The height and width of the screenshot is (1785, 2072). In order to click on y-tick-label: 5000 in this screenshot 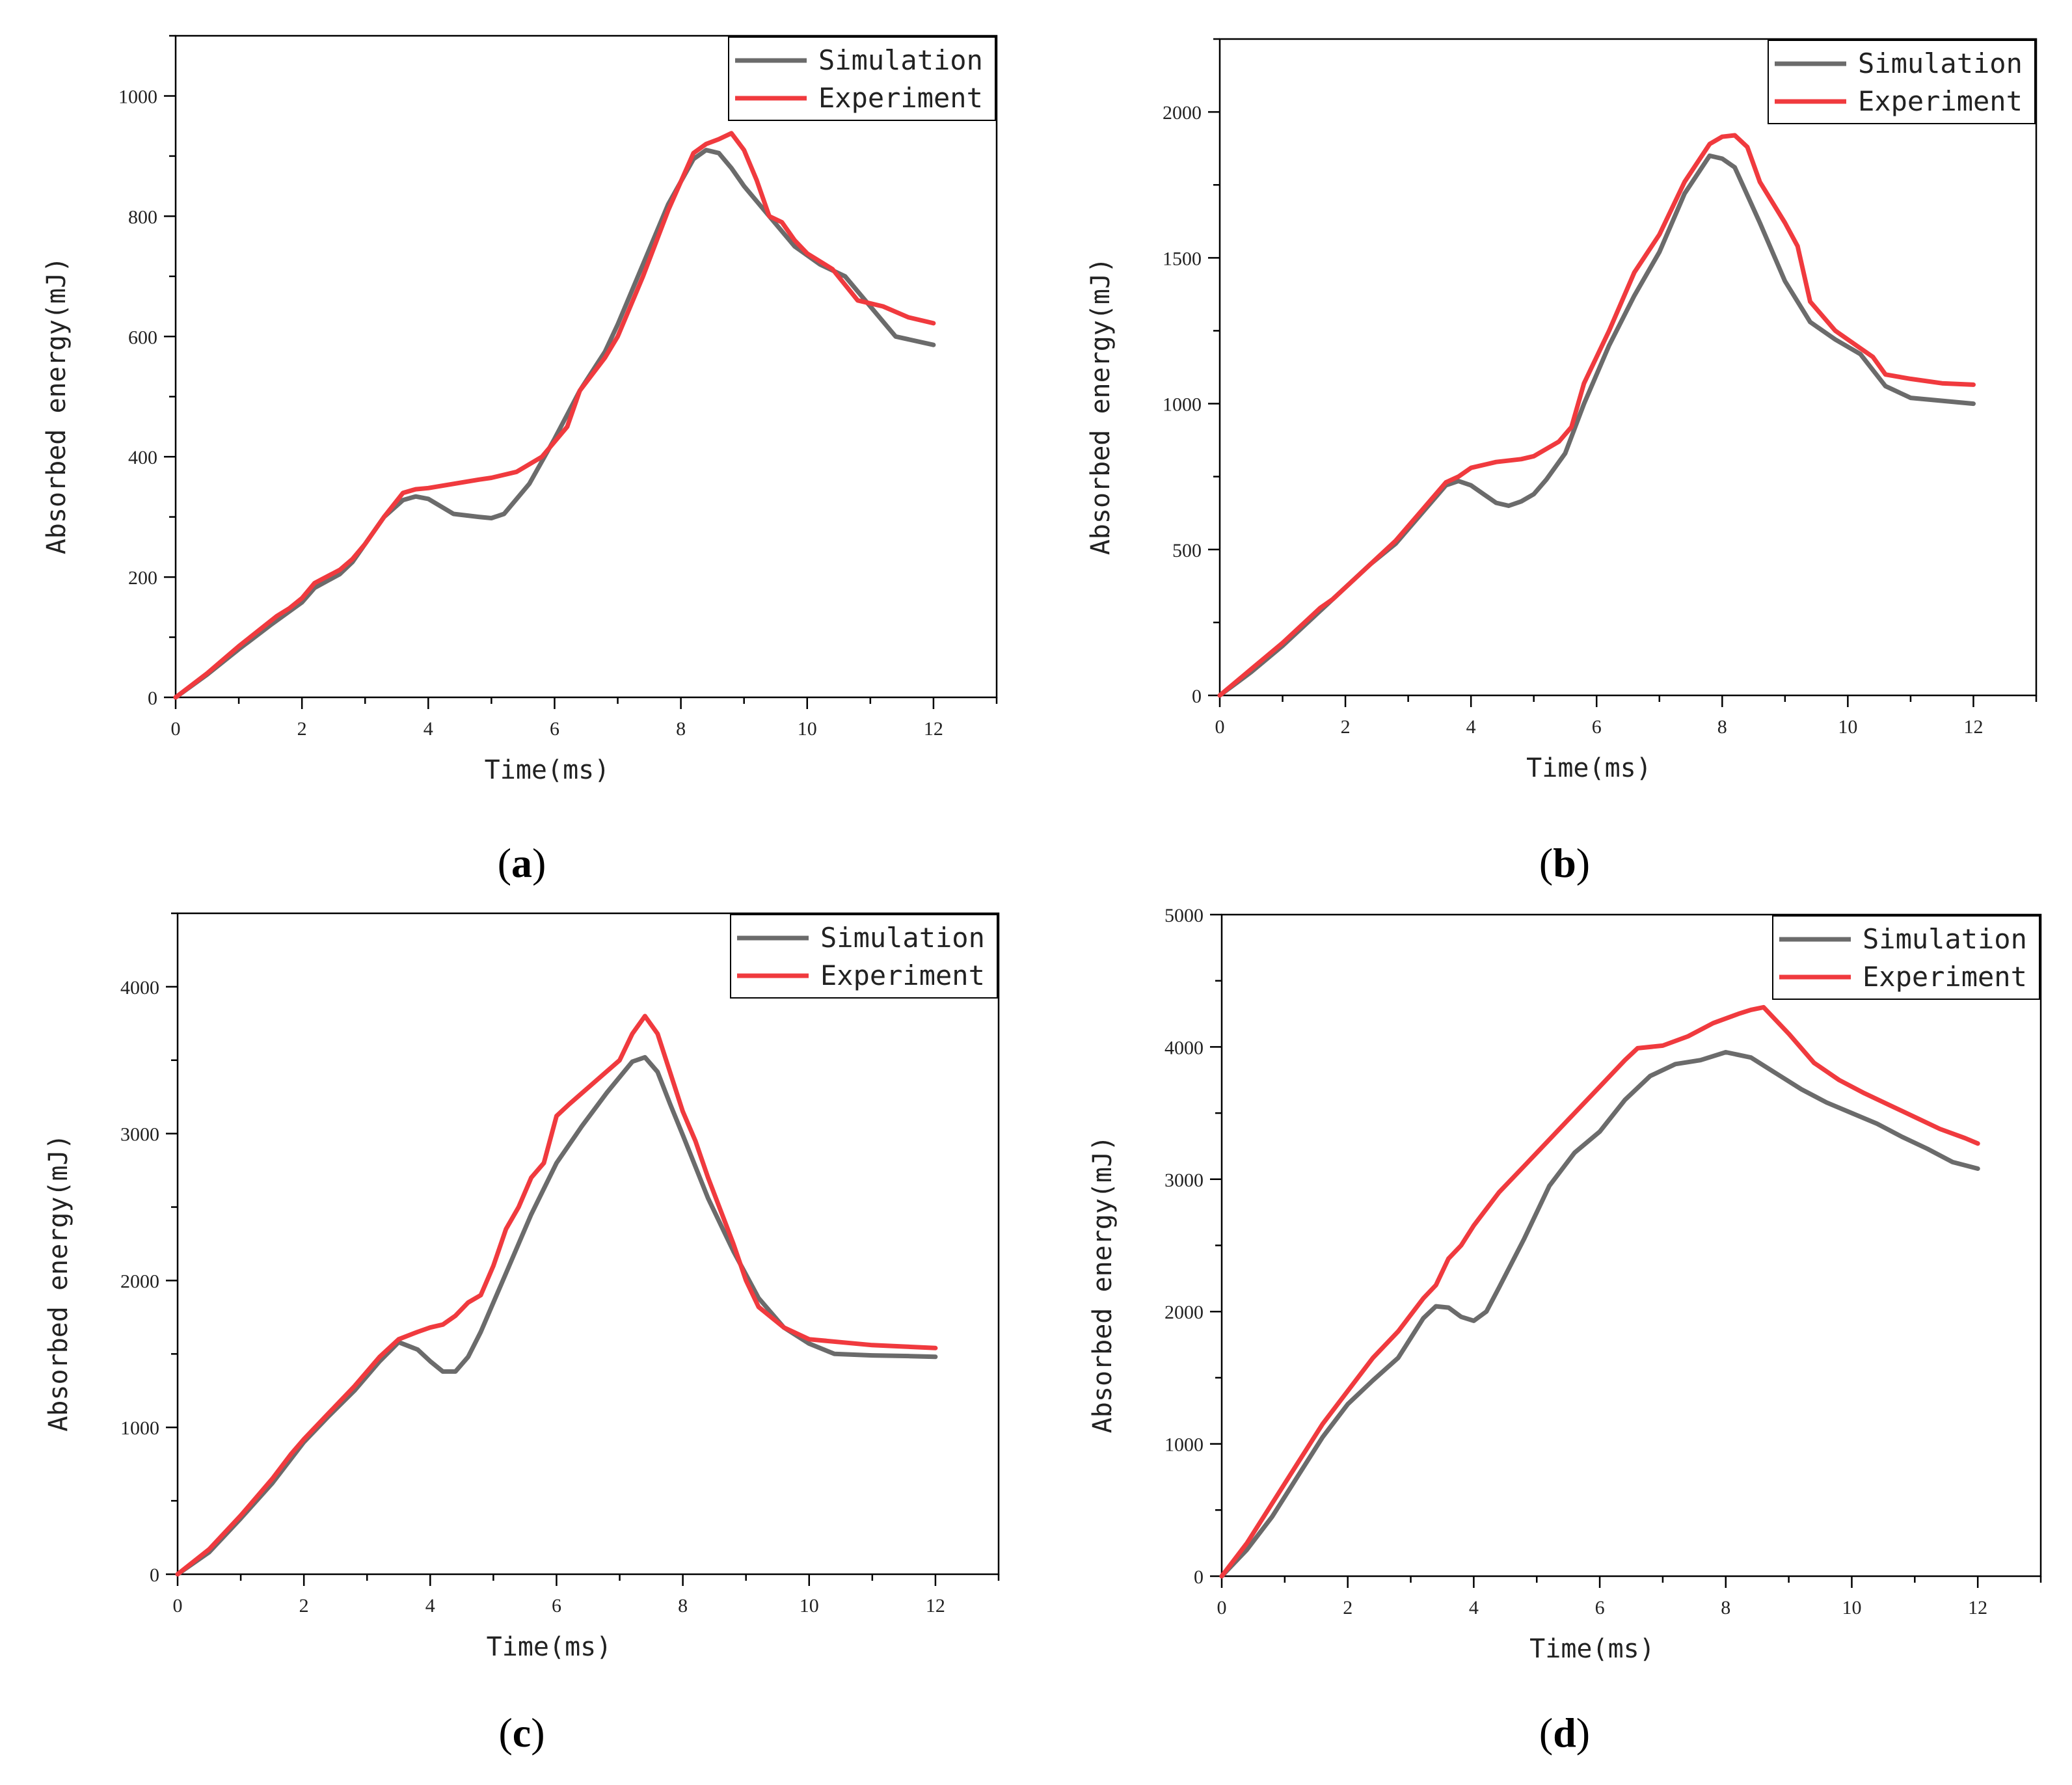, I will do `click(1184, 915)`.